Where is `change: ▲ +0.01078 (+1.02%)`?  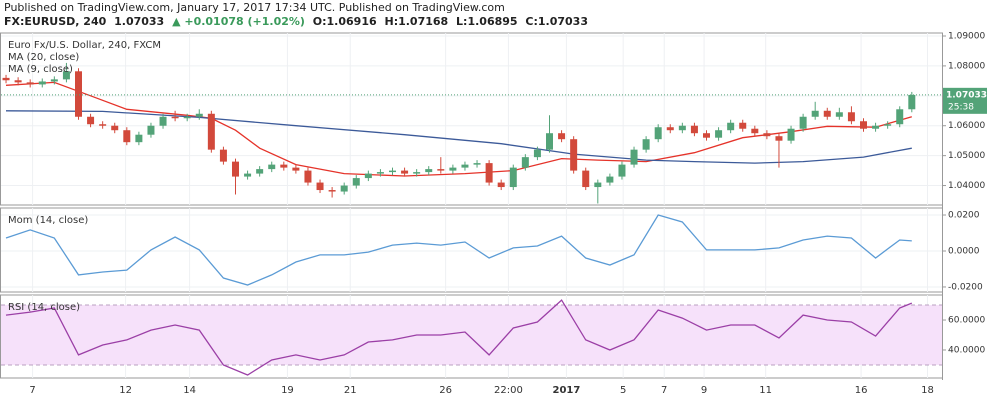
change: ▲ +0.01078 (+1.02%) is located at coordinates (238, 21).